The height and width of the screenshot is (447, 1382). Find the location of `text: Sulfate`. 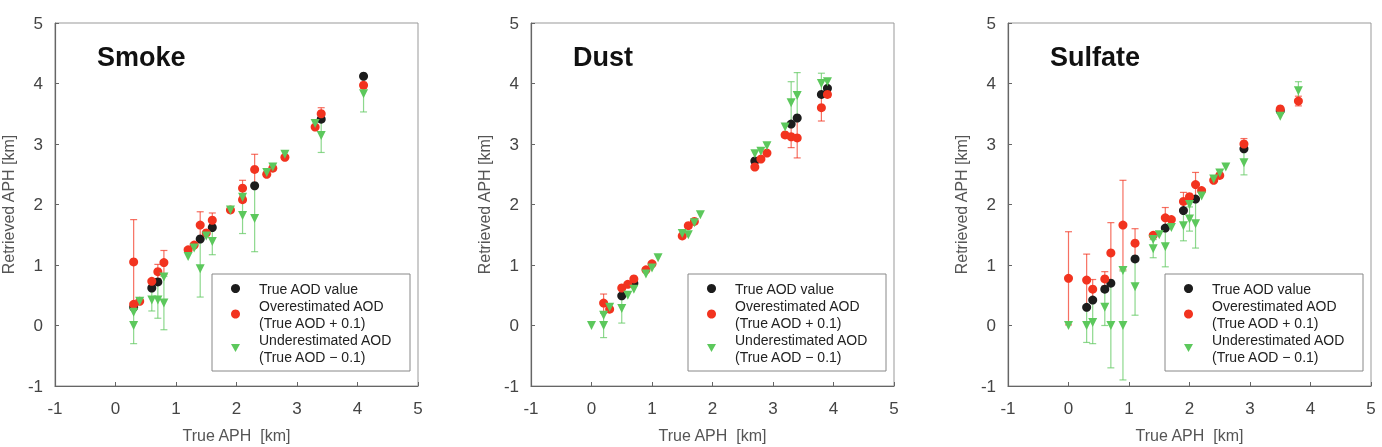

text: Sulfate is located at coordinates (1095, 56).